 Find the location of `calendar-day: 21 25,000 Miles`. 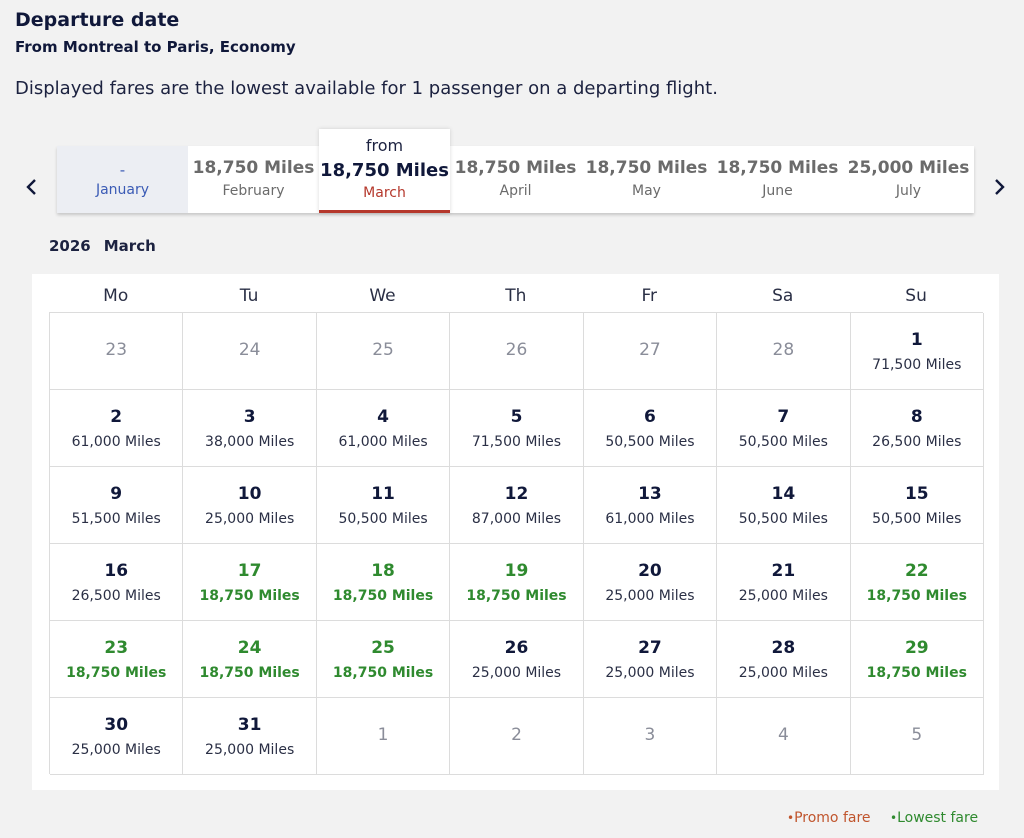

calendar-day: 21 25,000 Miles is located at coordinates (784, 582).